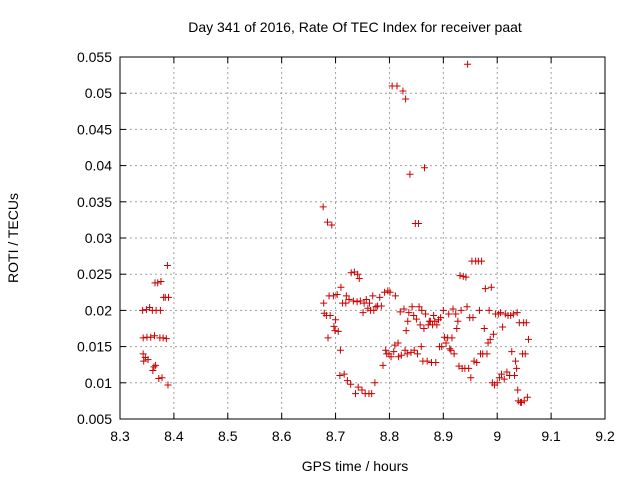 The image size is (640, 480). Describe the element at coordinates (444, 436) in the screenshot. I see `x-tick-label: 8.9` at that location.